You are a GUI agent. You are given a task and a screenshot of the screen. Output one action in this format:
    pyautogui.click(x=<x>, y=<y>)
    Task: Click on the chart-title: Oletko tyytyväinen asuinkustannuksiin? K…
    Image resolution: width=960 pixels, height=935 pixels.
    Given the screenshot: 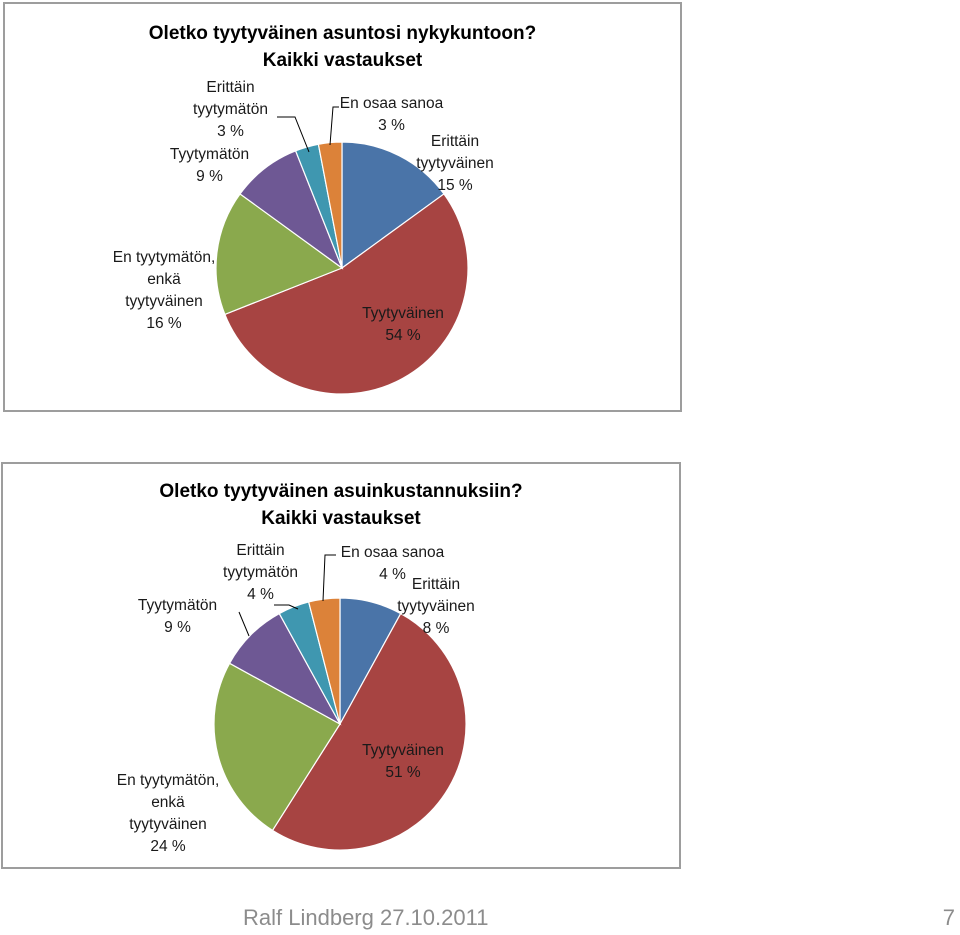 What is the action you would take?
    pyautogui.click(x=341, y=505)
    